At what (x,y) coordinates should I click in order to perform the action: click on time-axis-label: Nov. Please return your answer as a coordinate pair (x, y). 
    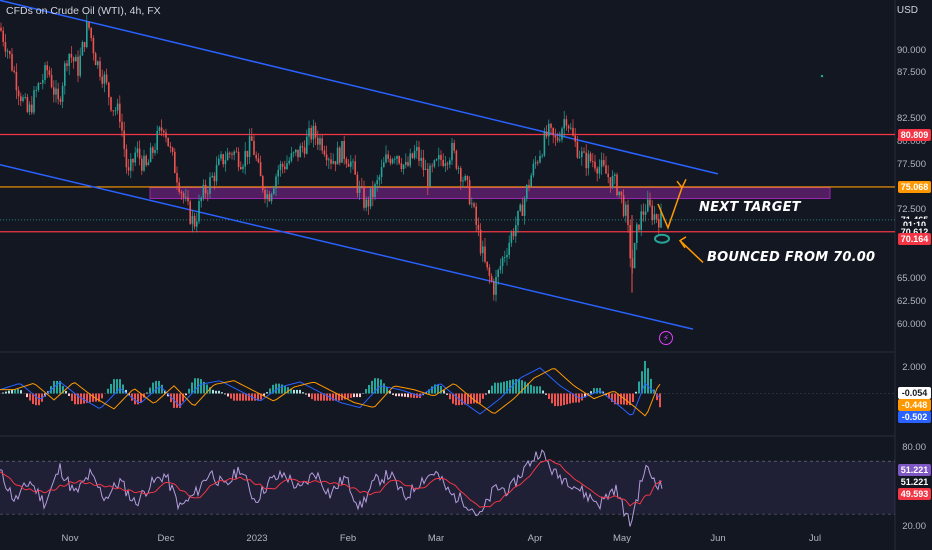
    Looking at the image, I should click on (70, 538).